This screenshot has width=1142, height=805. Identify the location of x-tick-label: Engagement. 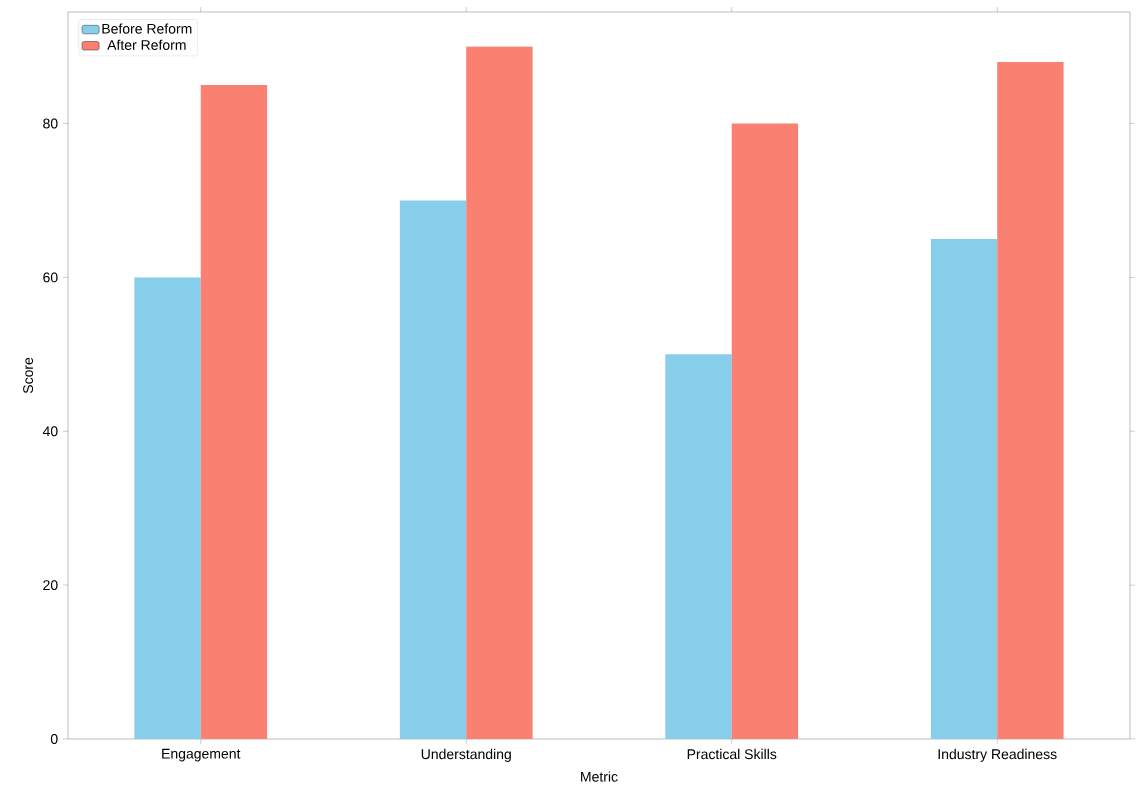
(201, 755).